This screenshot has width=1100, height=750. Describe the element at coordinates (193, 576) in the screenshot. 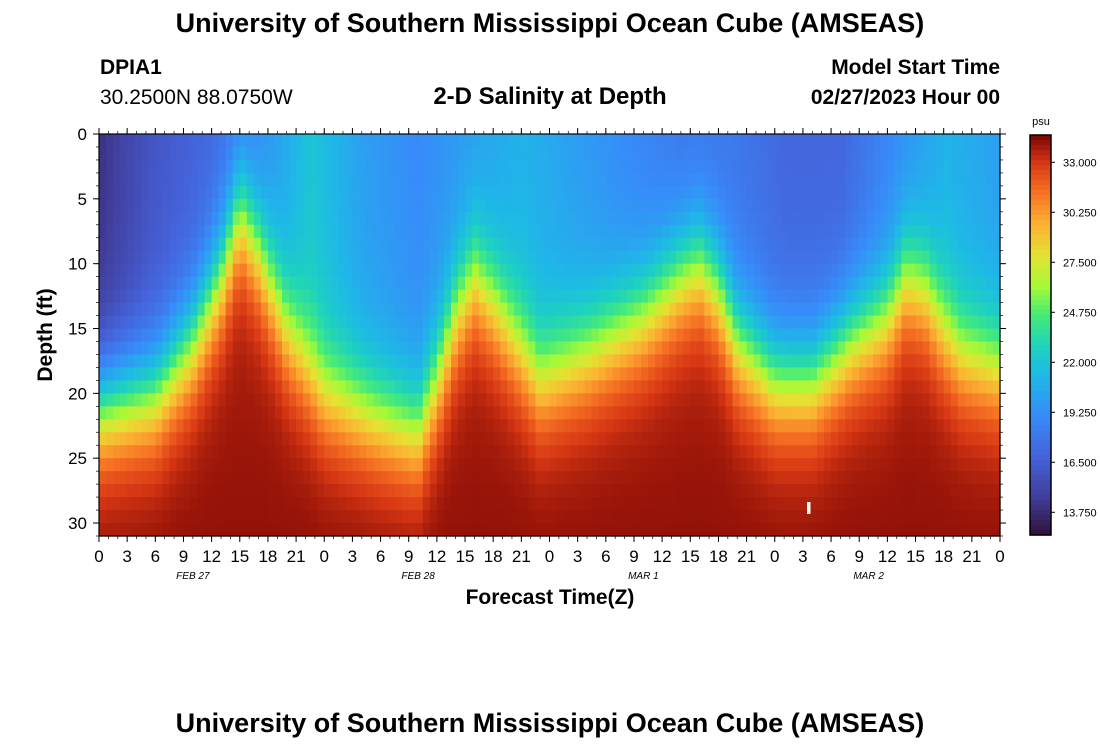

I see `date-label: FEB 27` at that location.